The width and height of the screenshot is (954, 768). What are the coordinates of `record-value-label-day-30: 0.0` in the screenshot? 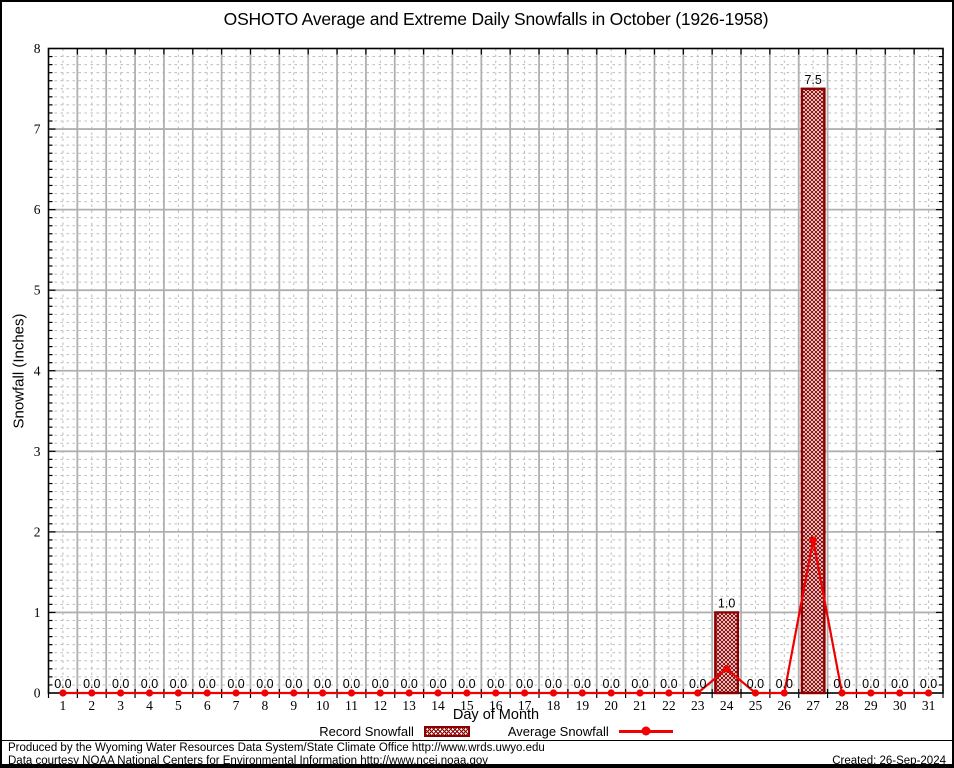 It's located at (899, 684).